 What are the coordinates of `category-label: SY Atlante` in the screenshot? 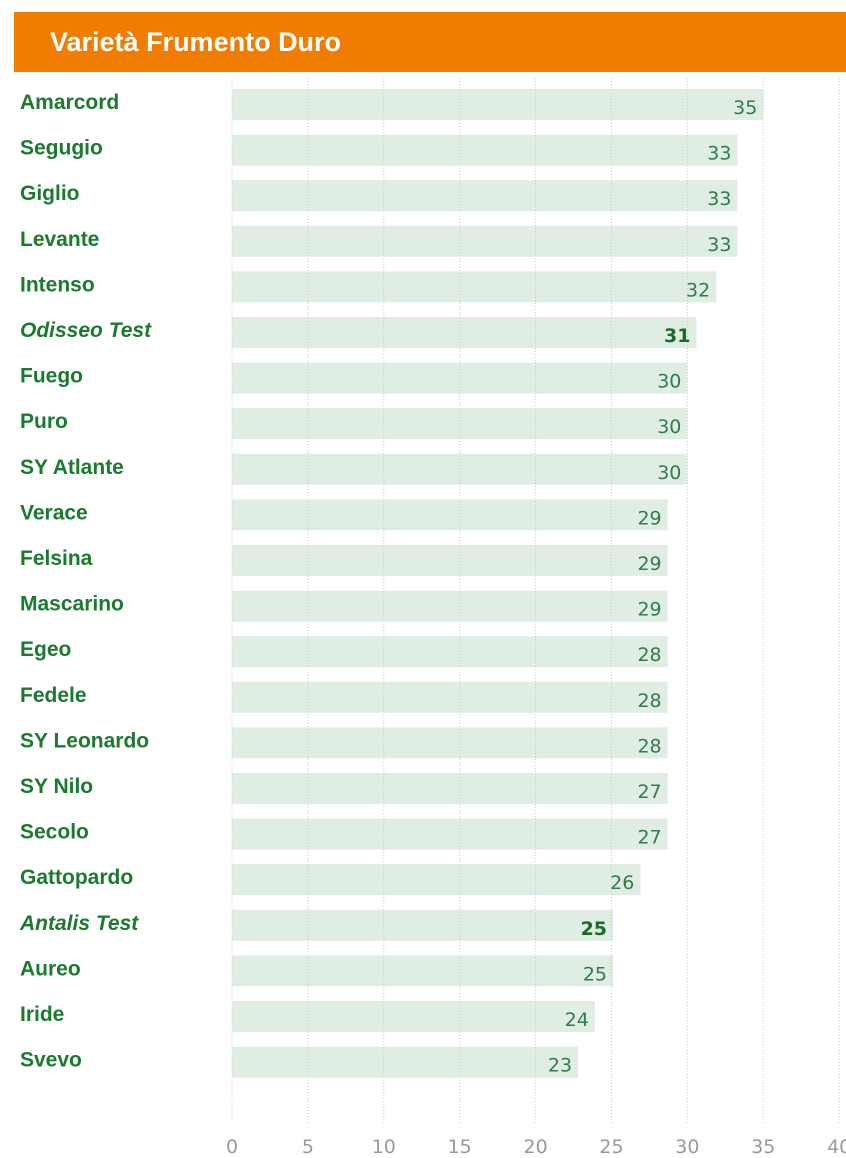 It's located at (72, 467).